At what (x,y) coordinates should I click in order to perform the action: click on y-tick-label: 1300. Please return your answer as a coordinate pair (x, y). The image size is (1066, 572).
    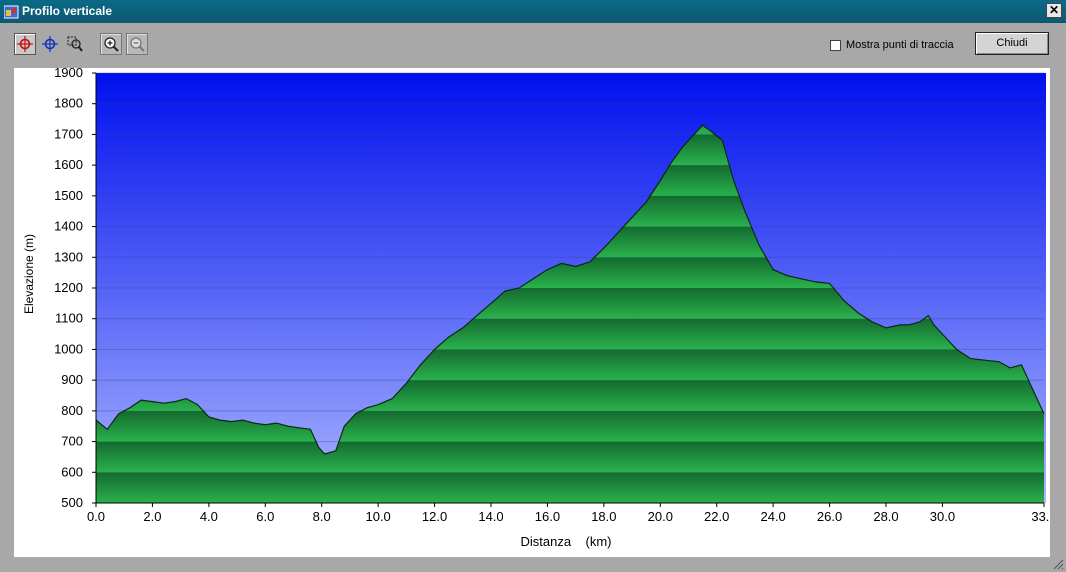
    Looking at the image, I should click on (68, 256).